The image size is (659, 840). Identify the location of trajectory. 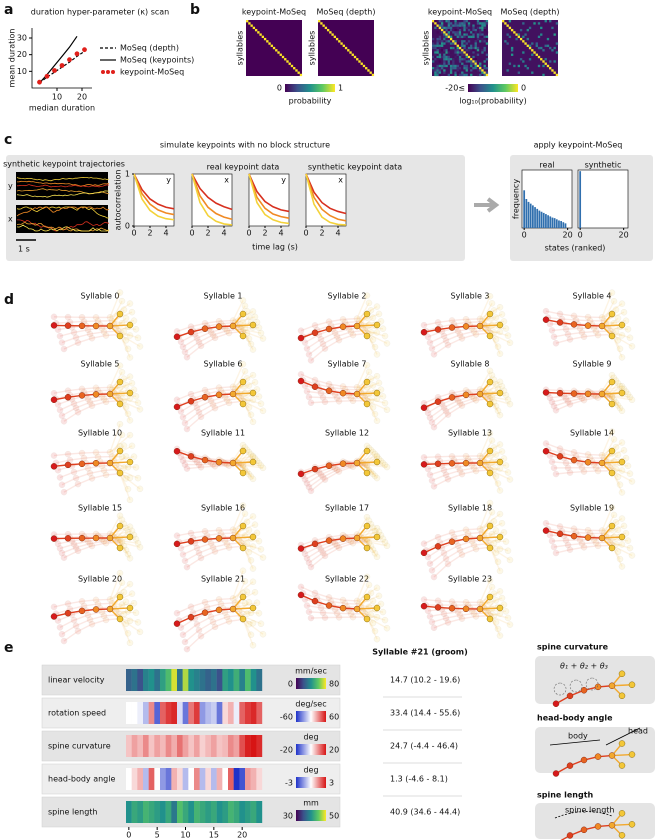
(63, 228).